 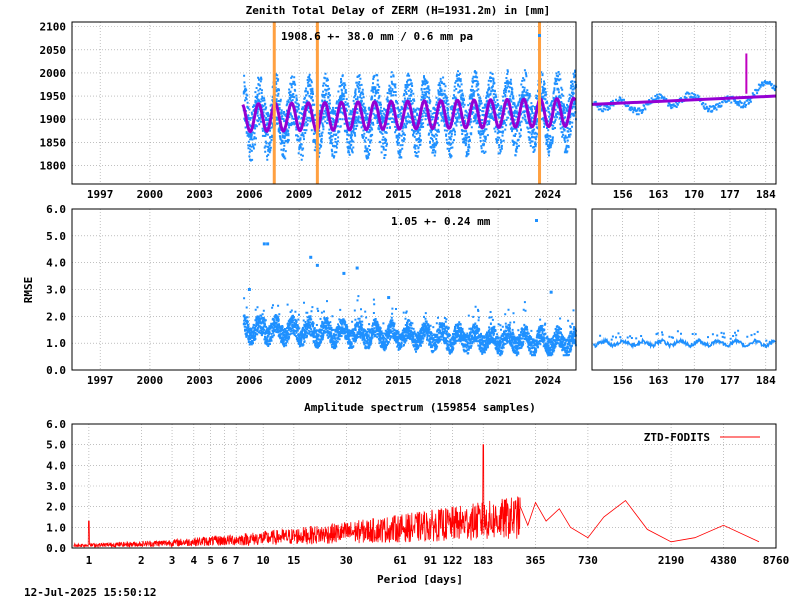 I want to click on spectrum-x-tick-label: 1, so click(x=89, y=560).